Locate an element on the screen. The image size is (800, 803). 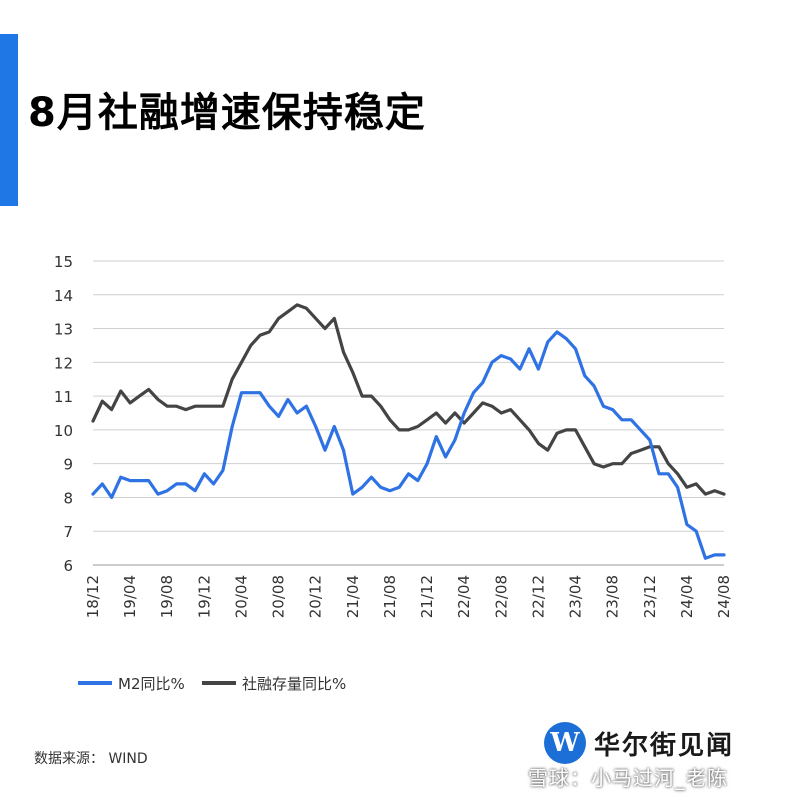
x-tick-label: 23/08 is located at coordinates (613, 596).